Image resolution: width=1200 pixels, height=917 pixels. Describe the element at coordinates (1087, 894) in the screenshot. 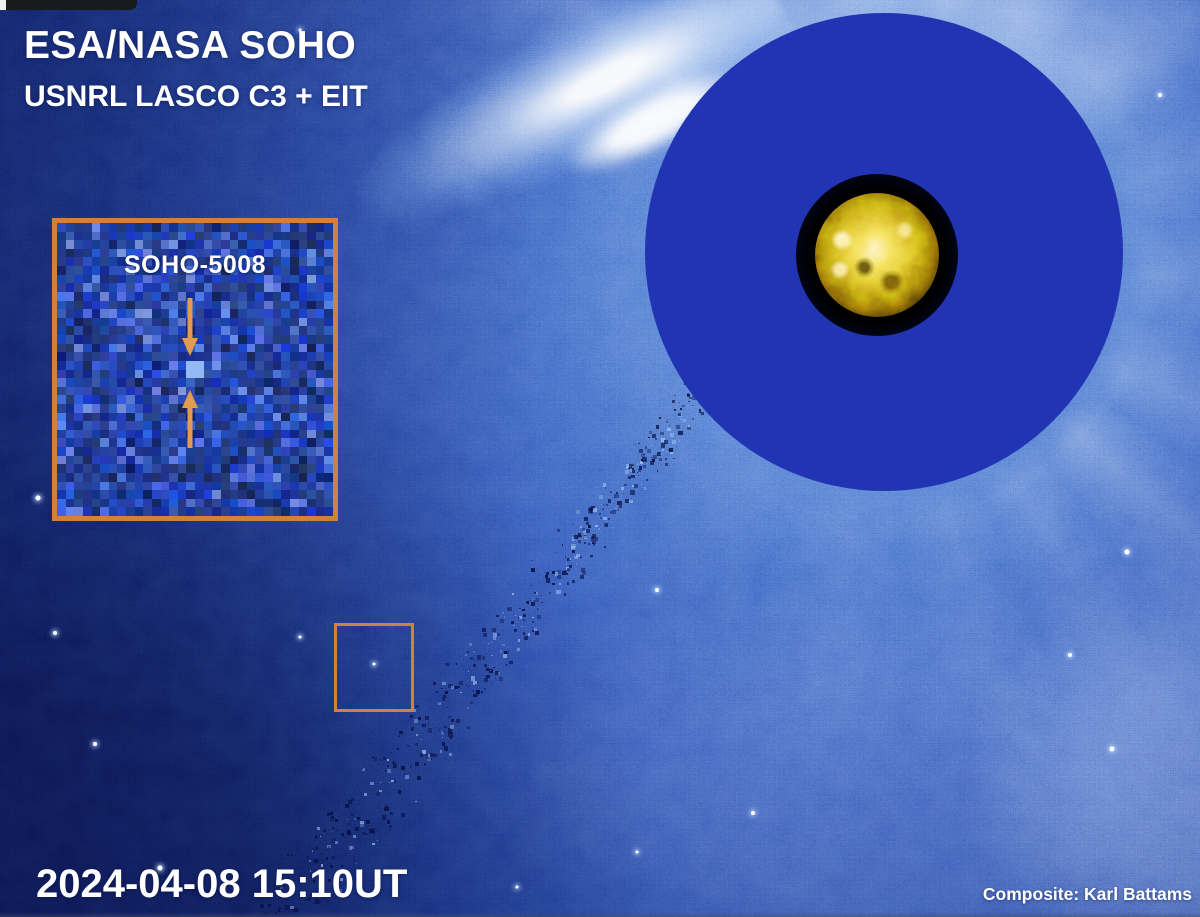

I see `credit-label: Composite: Karl Battams` at that location.